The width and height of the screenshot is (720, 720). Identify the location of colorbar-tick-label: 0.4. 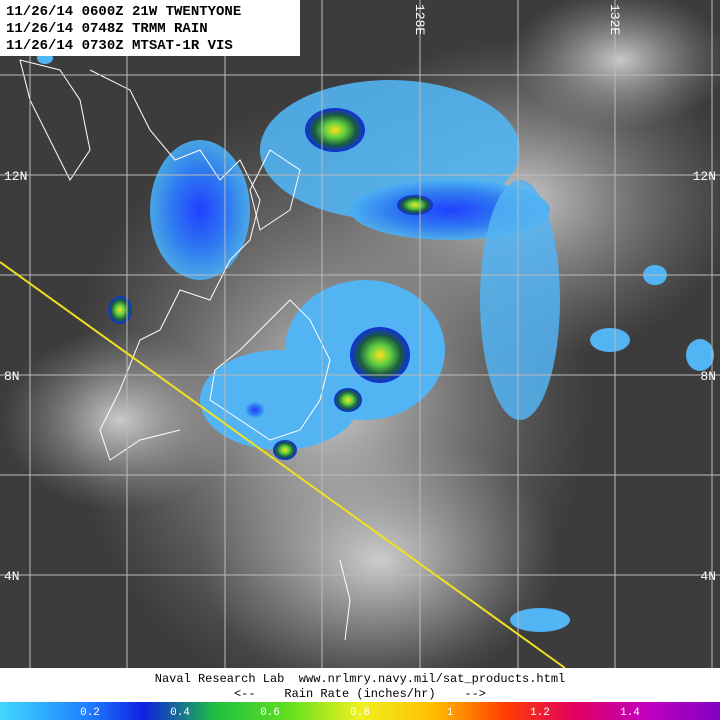
(180, 713).